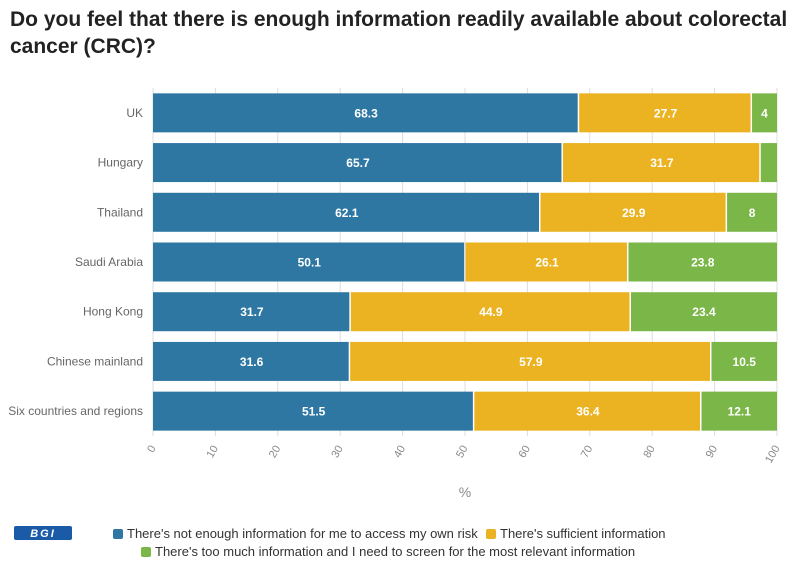 This screenshot has height=570, width=800. Describe the element at coordinates (109, 262) in the screenshot. I see `category-label: Saudi Arabia` at that location.